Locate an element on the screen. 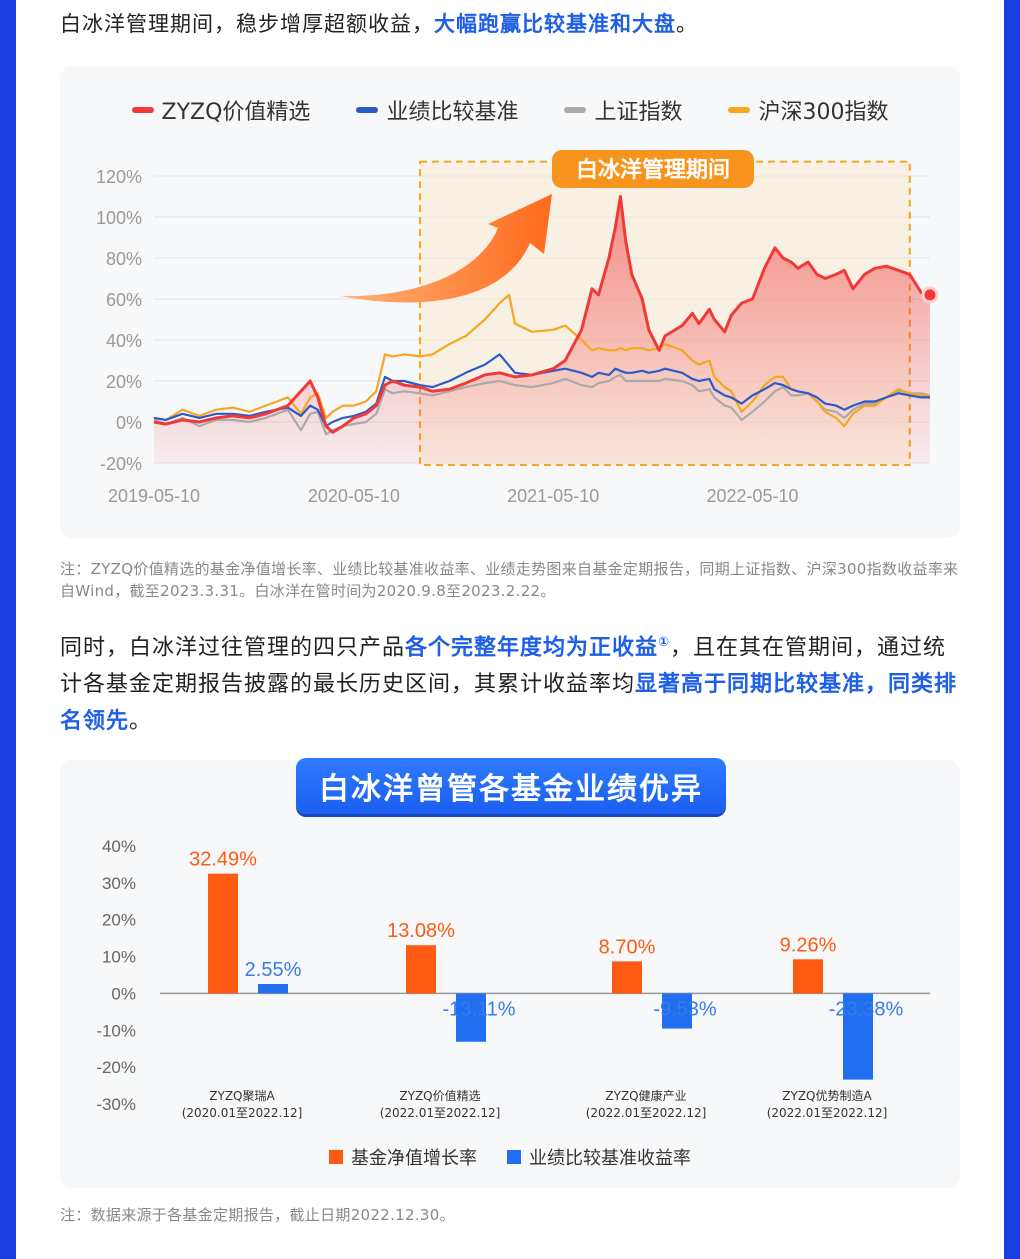 This screenshot has width=1020, height=1259. legend-swatch-benchmark is located at coordinates (367, 110).